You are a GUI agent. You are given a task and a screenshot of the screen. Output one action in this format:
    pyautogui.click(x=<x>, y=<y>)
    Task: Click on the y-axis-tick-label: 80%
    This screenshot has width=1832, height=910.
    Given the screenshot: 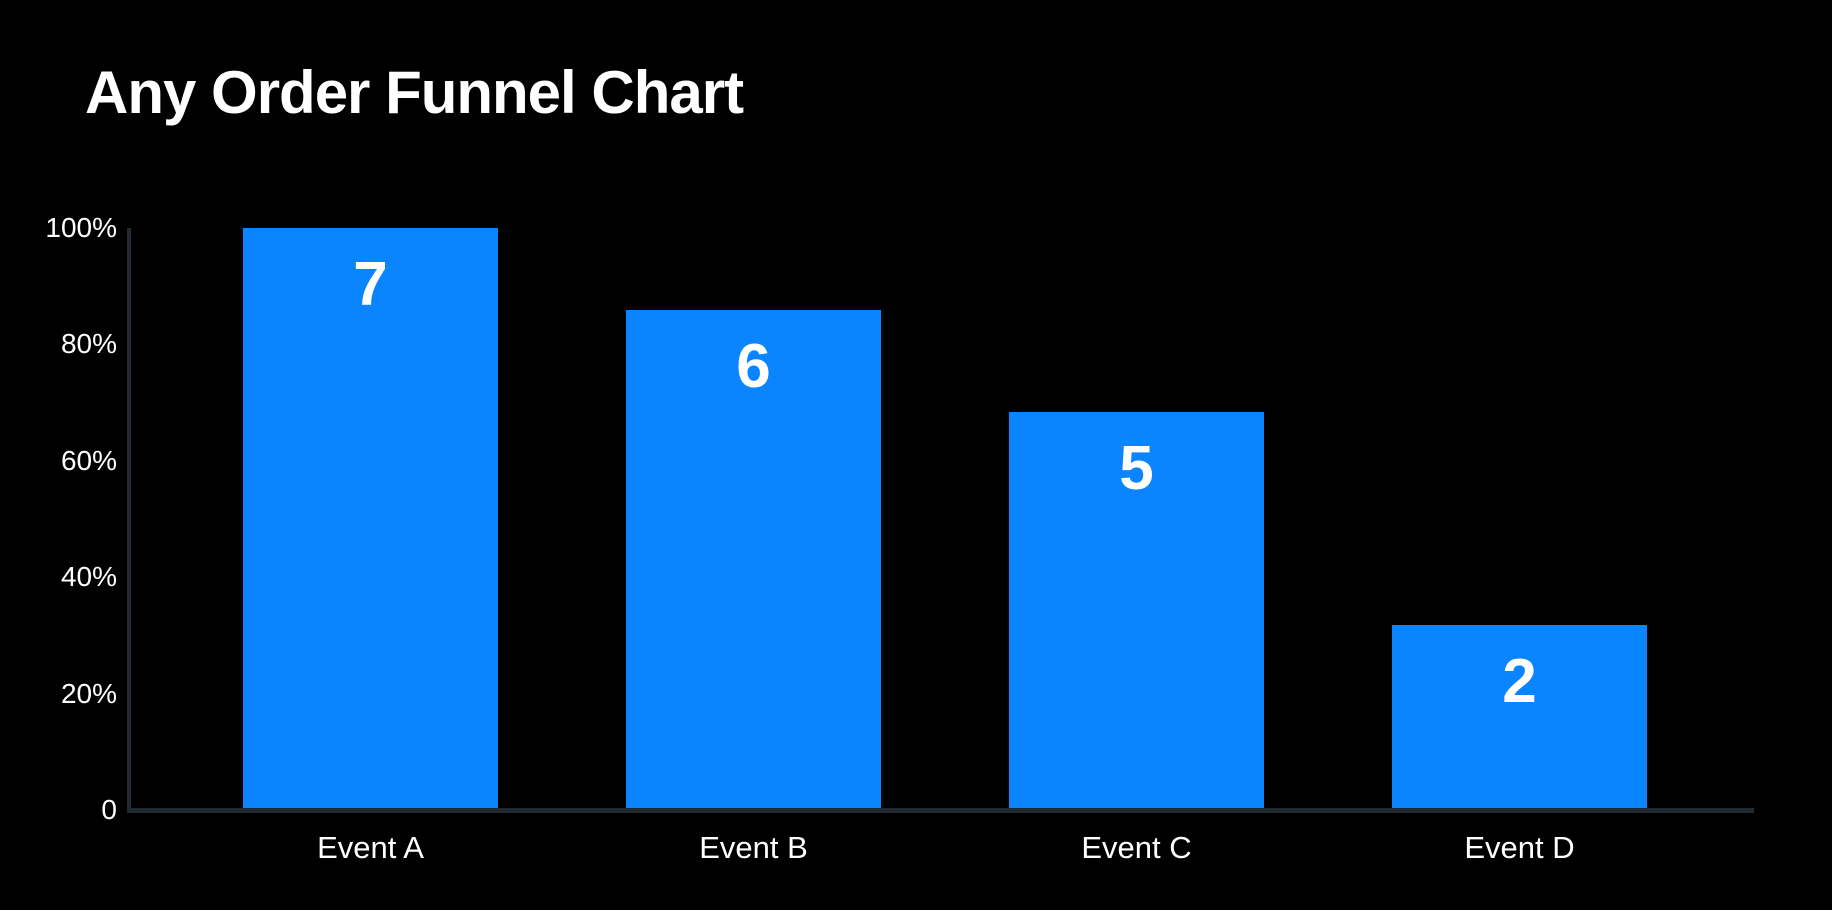 What is the action you would take?
    pyautogui.click(x=88, y=344)
    